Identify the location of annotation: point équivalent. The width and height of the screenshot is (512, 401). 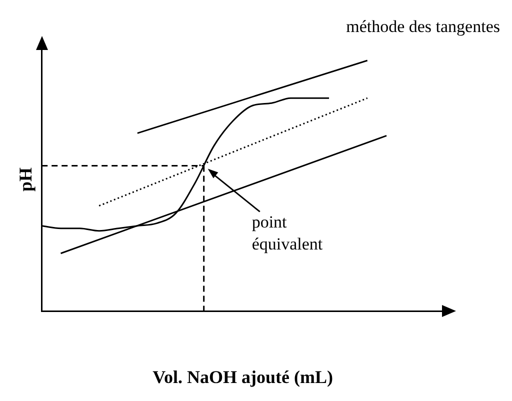
(287, 233).